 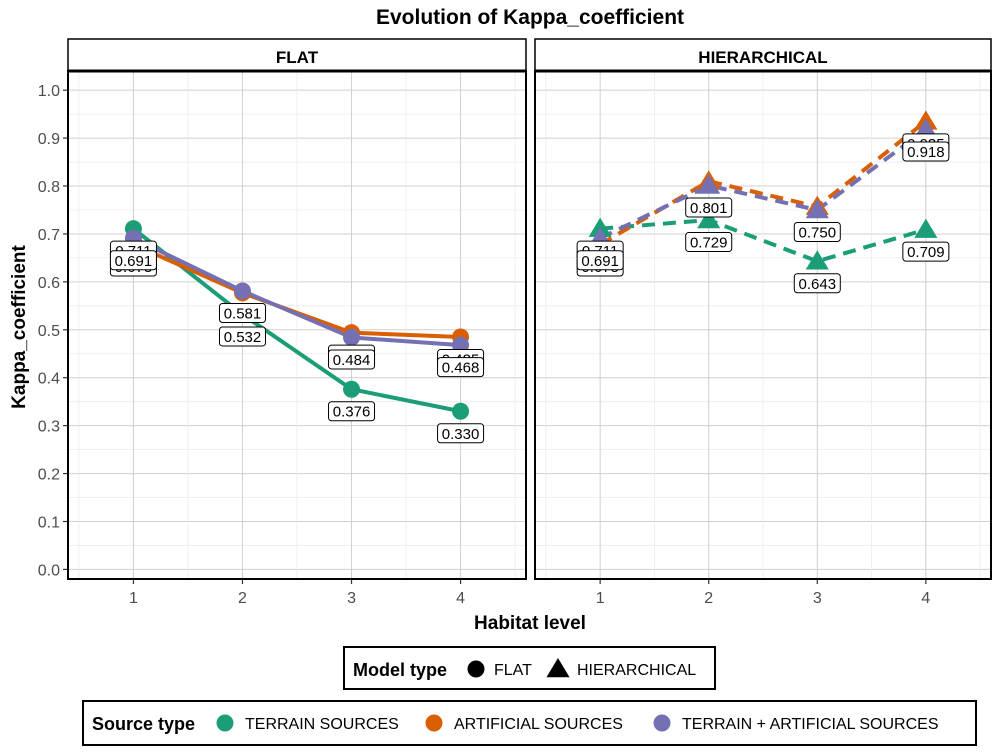 I want to click on source-legend-title: Source type, so click(x=143, y=724).